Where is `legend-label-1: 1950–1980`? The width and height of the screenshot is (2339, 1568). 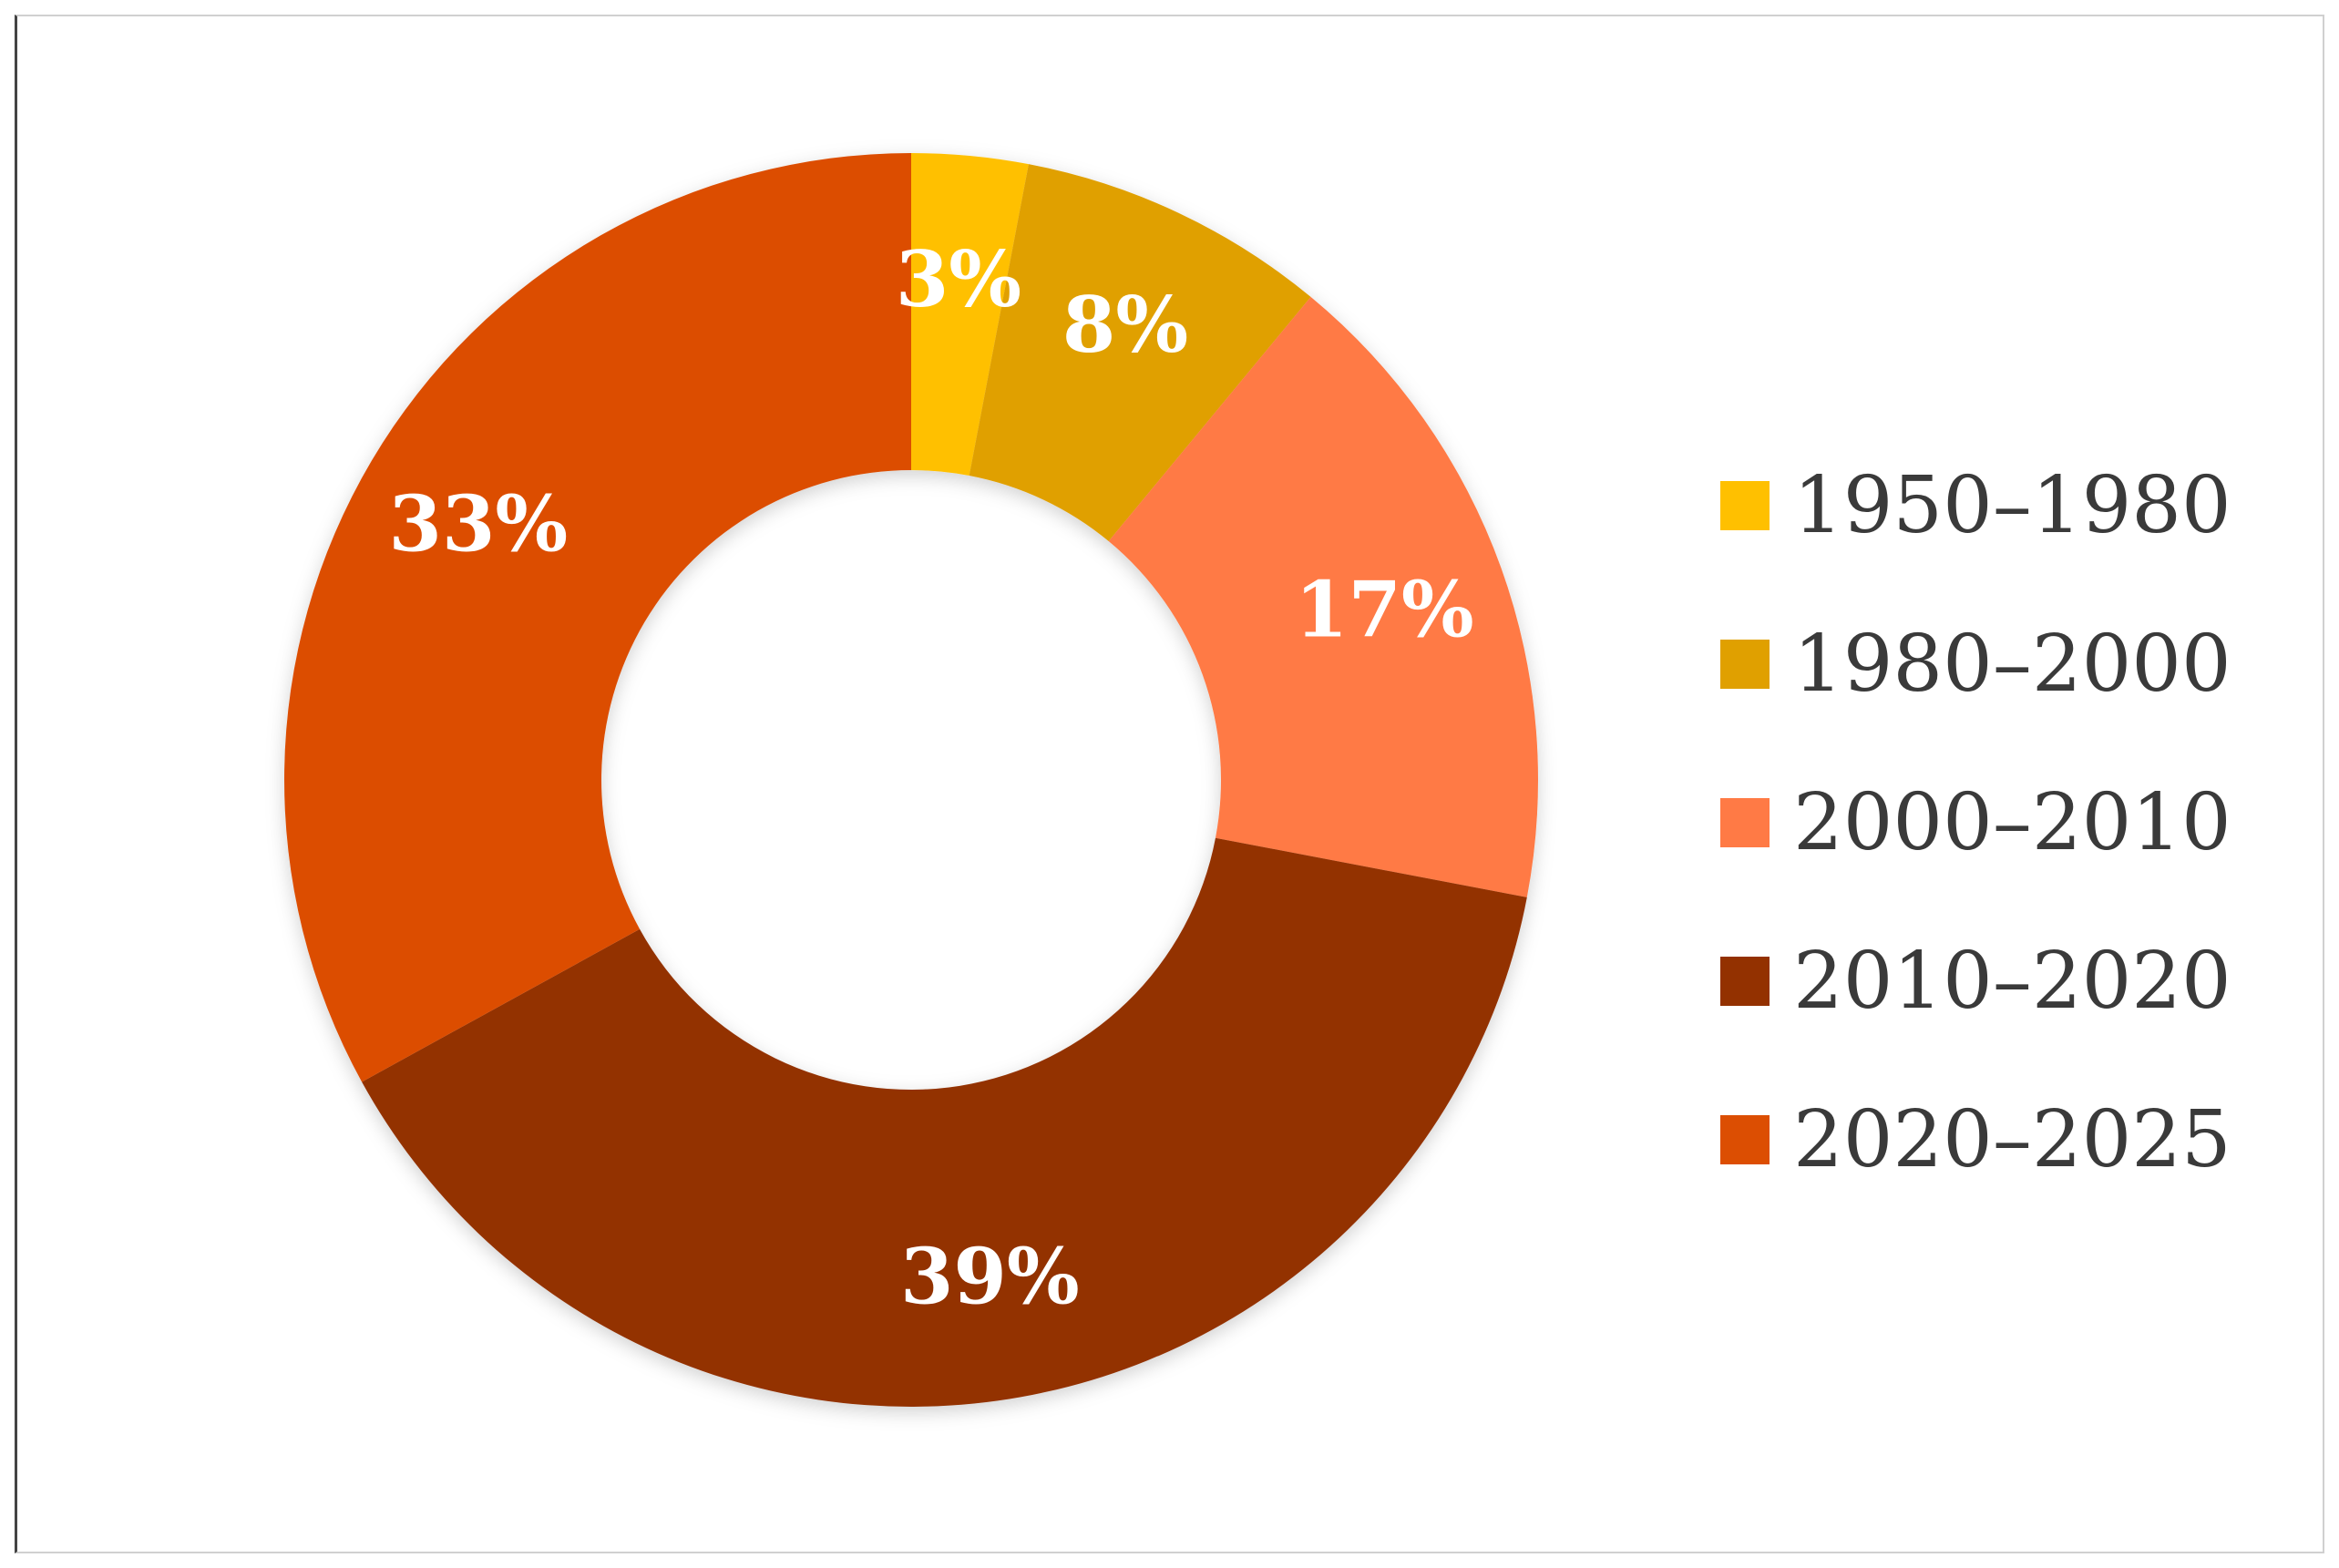 legend-label-1: 1950–1980 is located at coordinates (2012, 505).